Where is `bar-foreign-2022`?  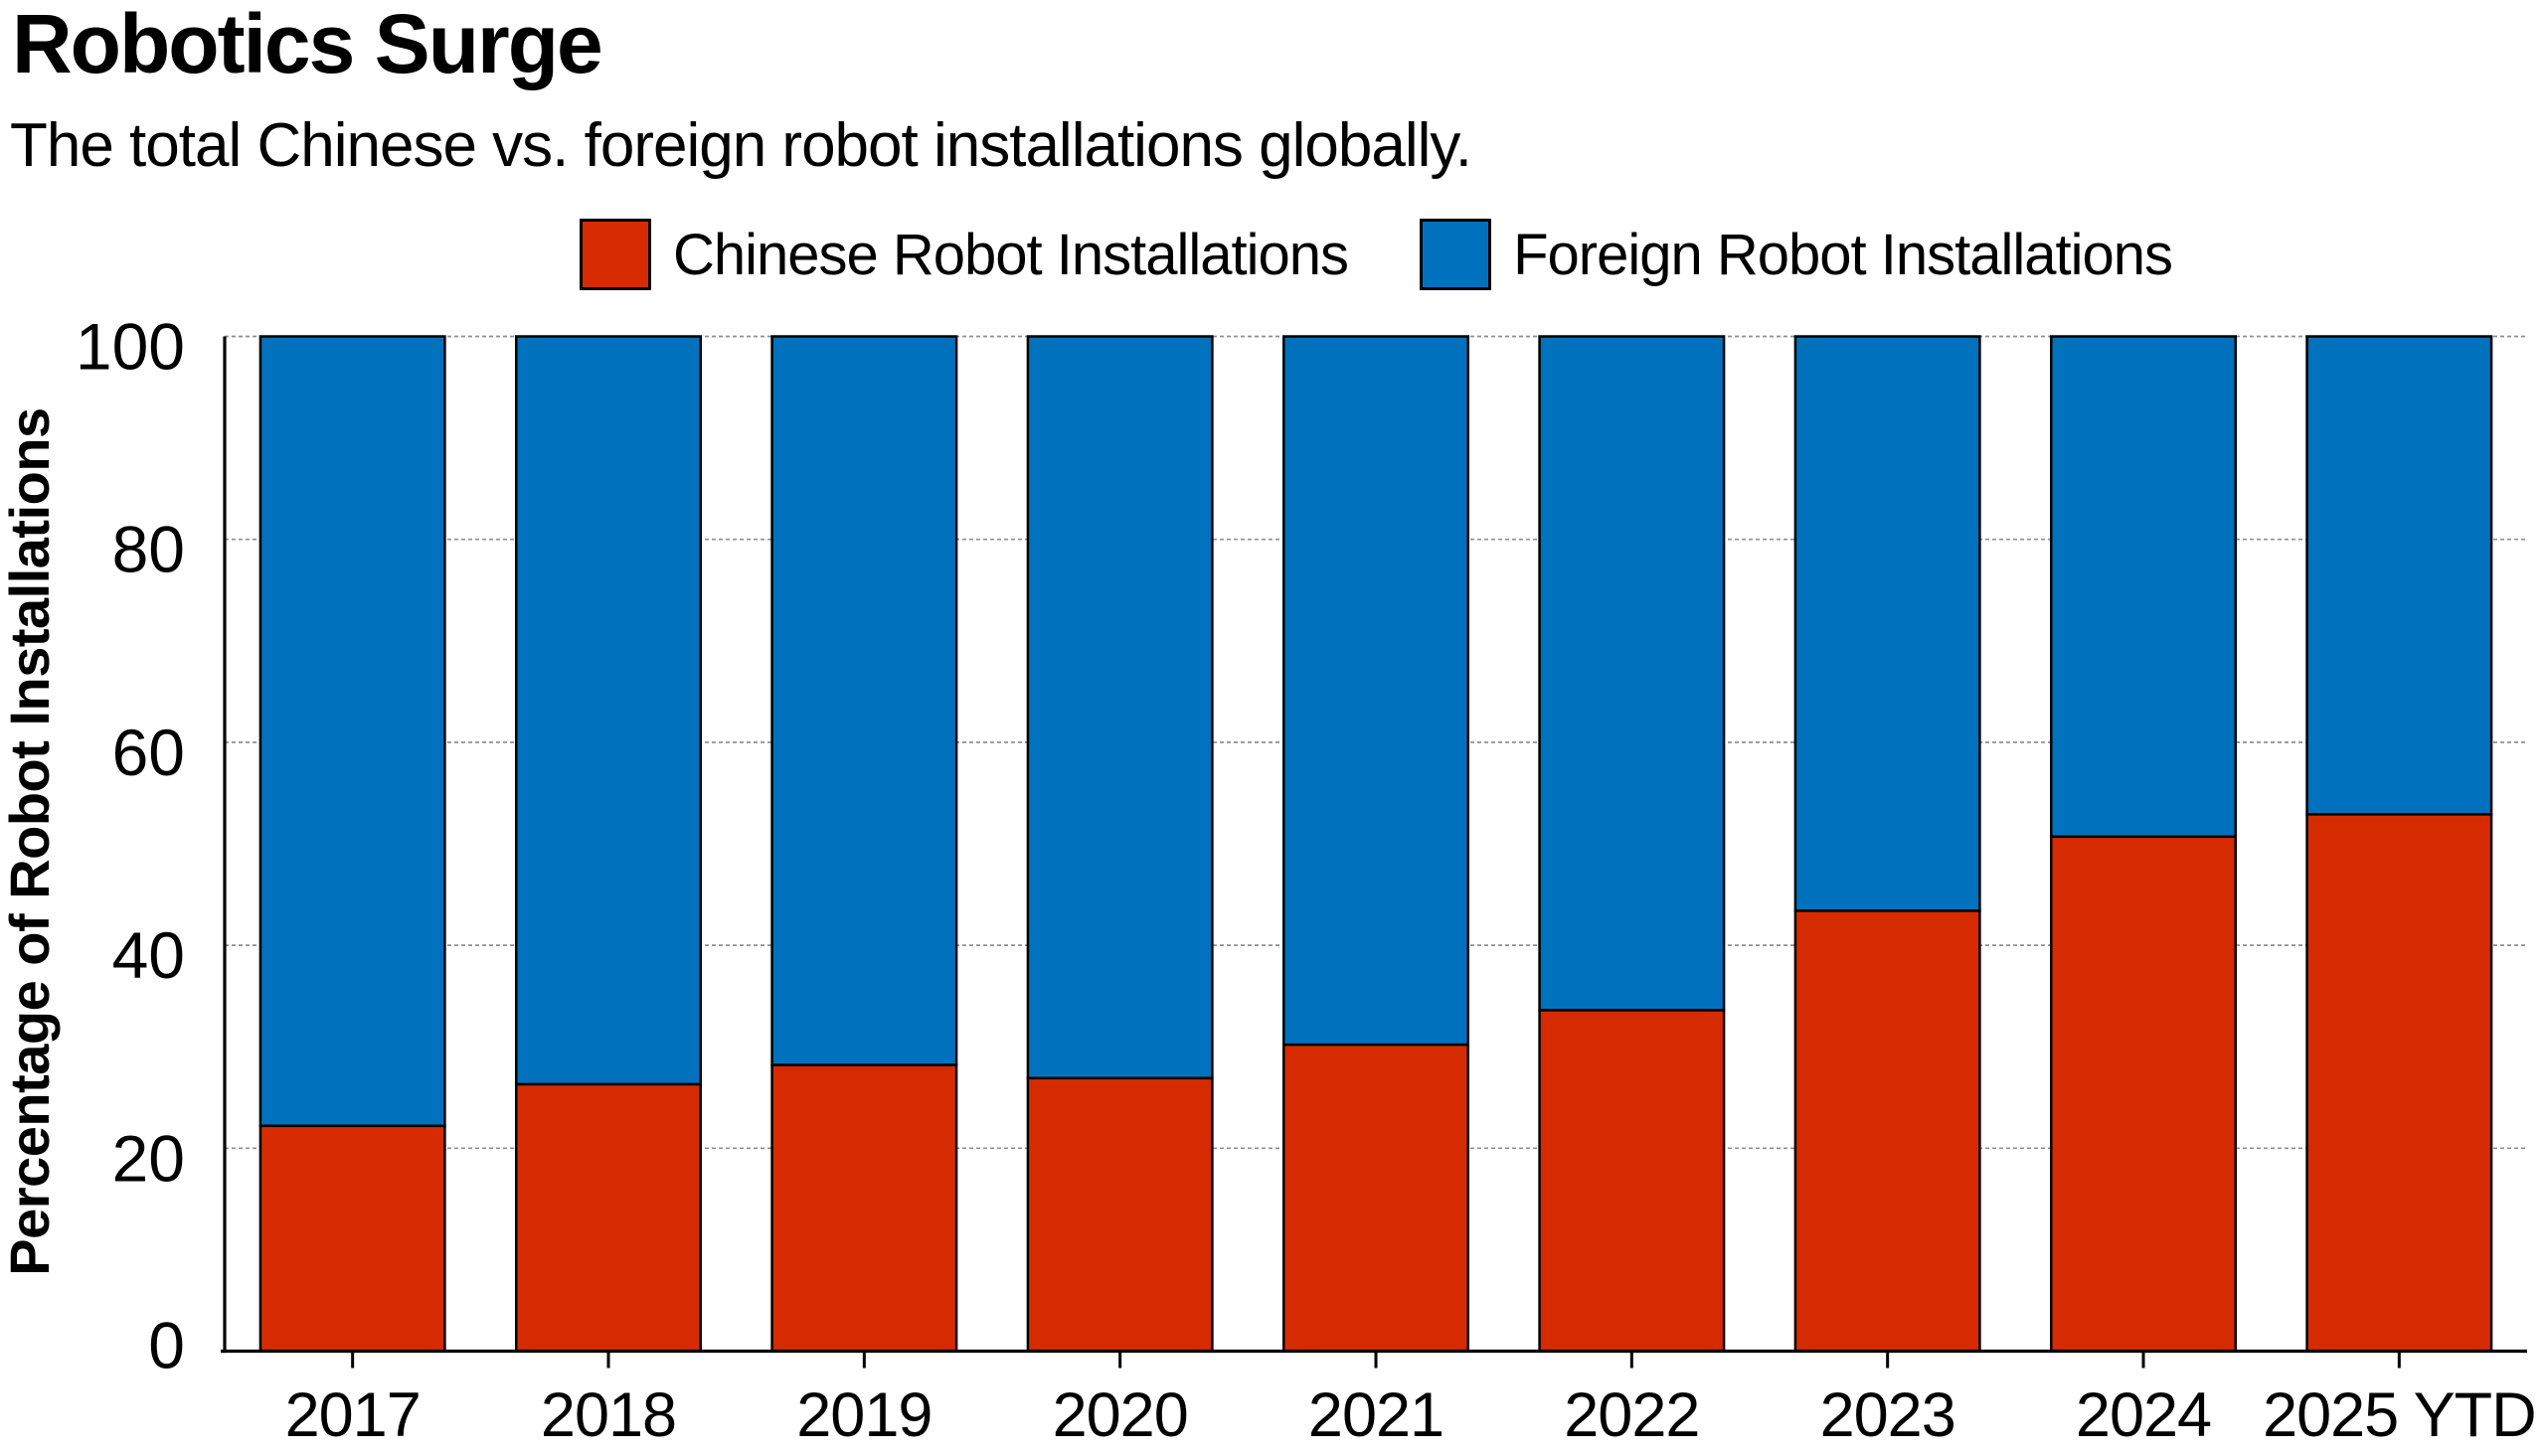 bar-foreign-2022 is located at coordinates (1632, 673).